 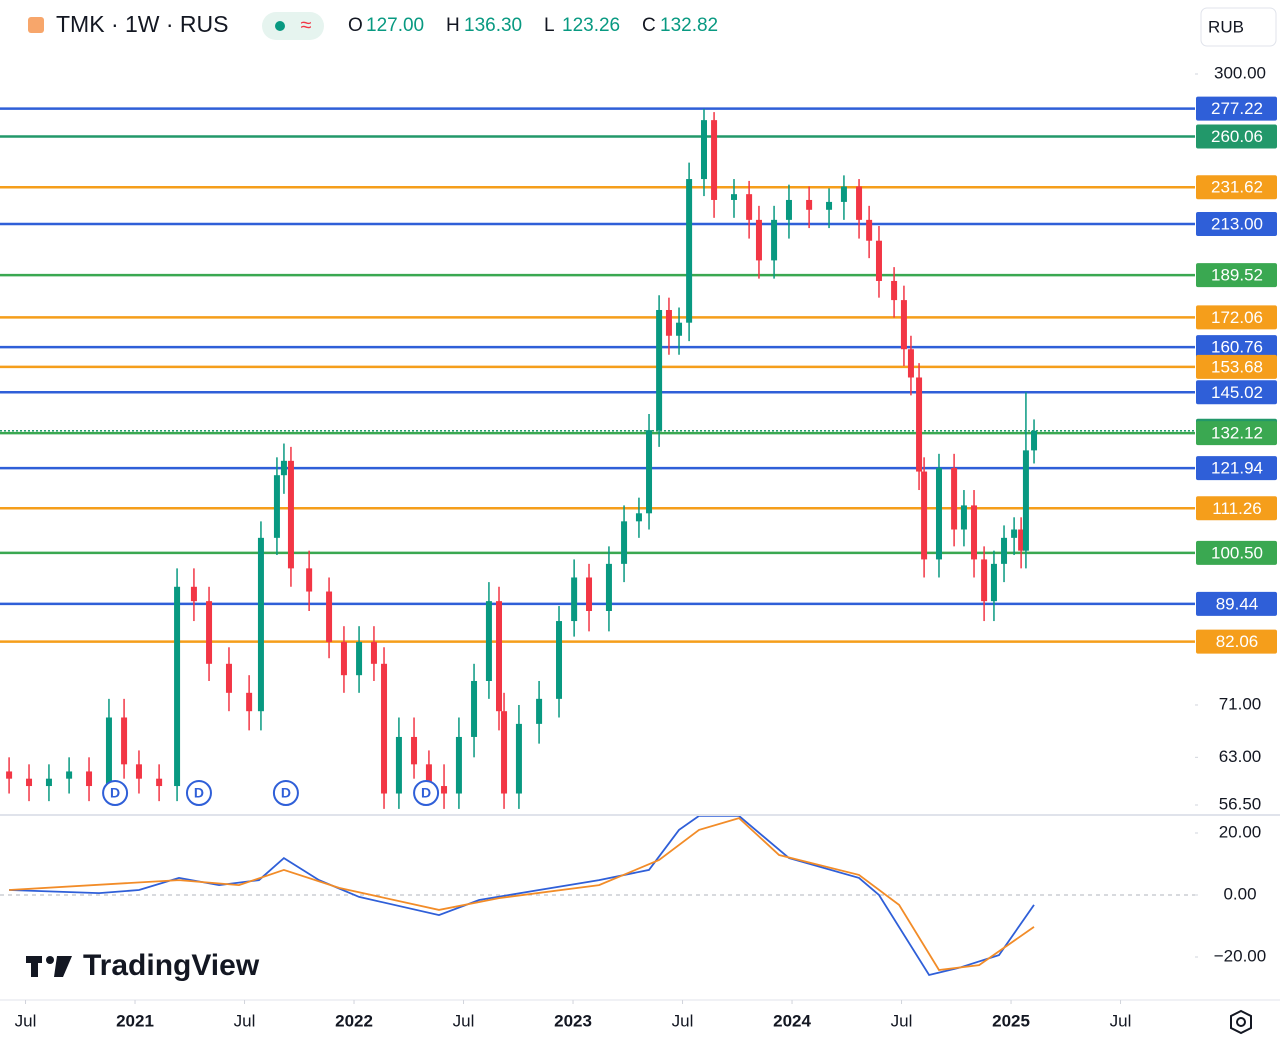 What do you see at coordinates (1240, 756) in the screenshot?
I see `y-tick-label: 63.00` at bounding box center [1240, 756].